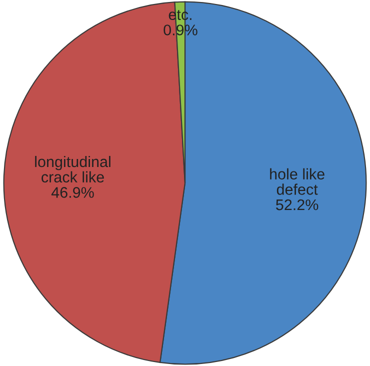 The width and height of the screenshot is (370, 366). Describe the element at coordinates (72, 192) in the screenshot. I see `data-label: 46.9%` at that location.